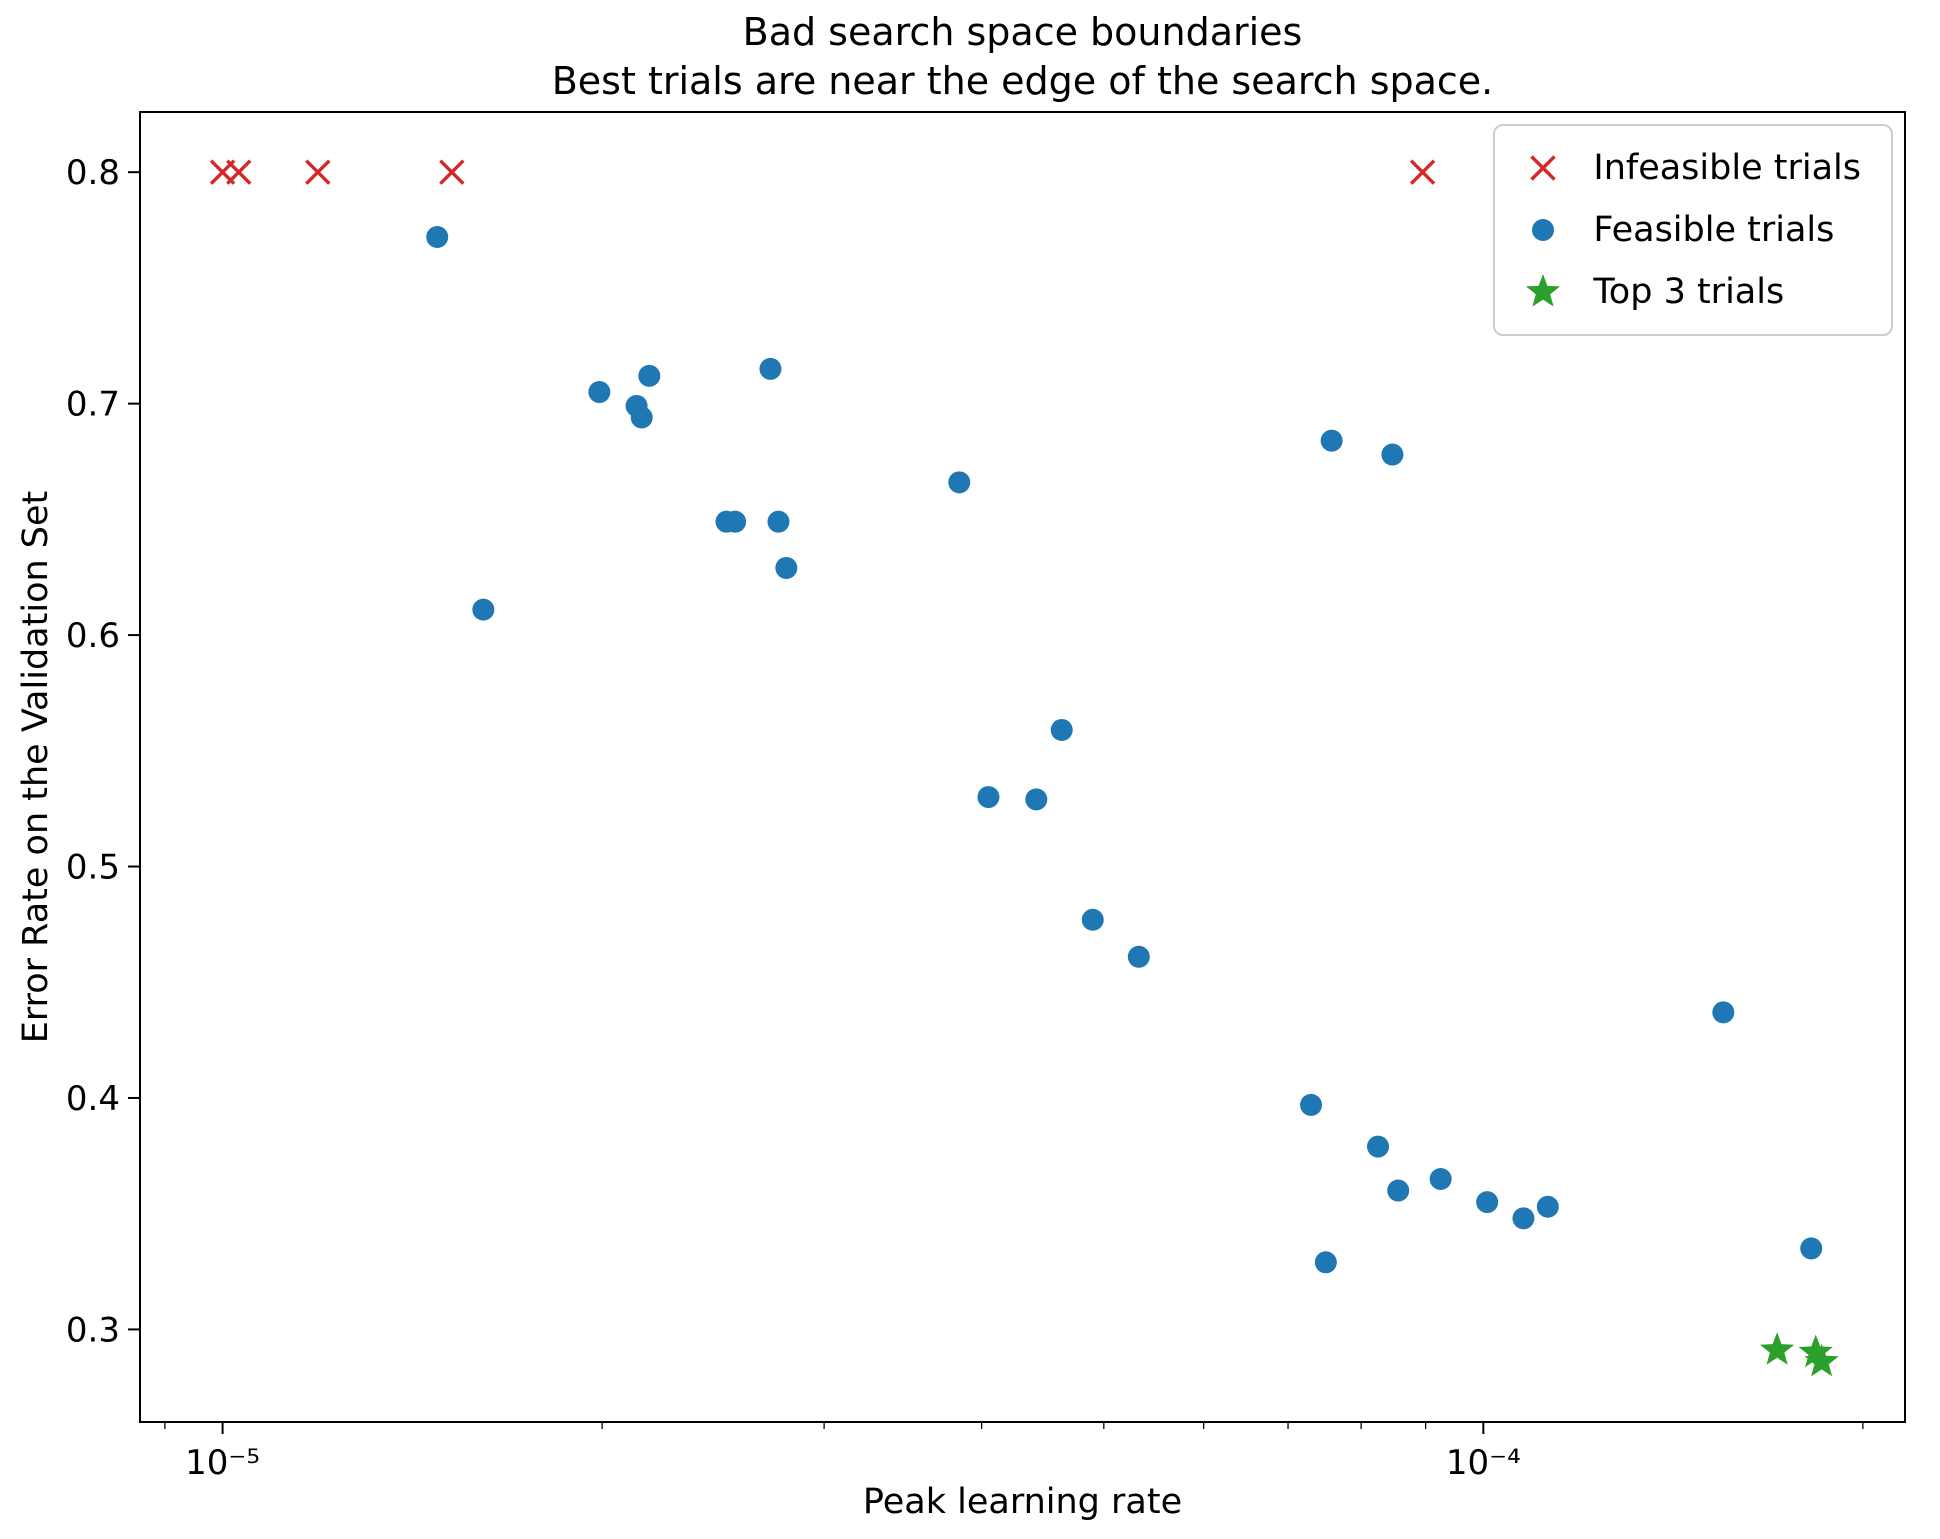 This screenshot has width=1940, height=1539. Describe the element at coordinates (103, 751) in the screenshot. I see `y-axis-ticks: 0.3 0.4 0.5 0.6 0.7 0.8` at that location.